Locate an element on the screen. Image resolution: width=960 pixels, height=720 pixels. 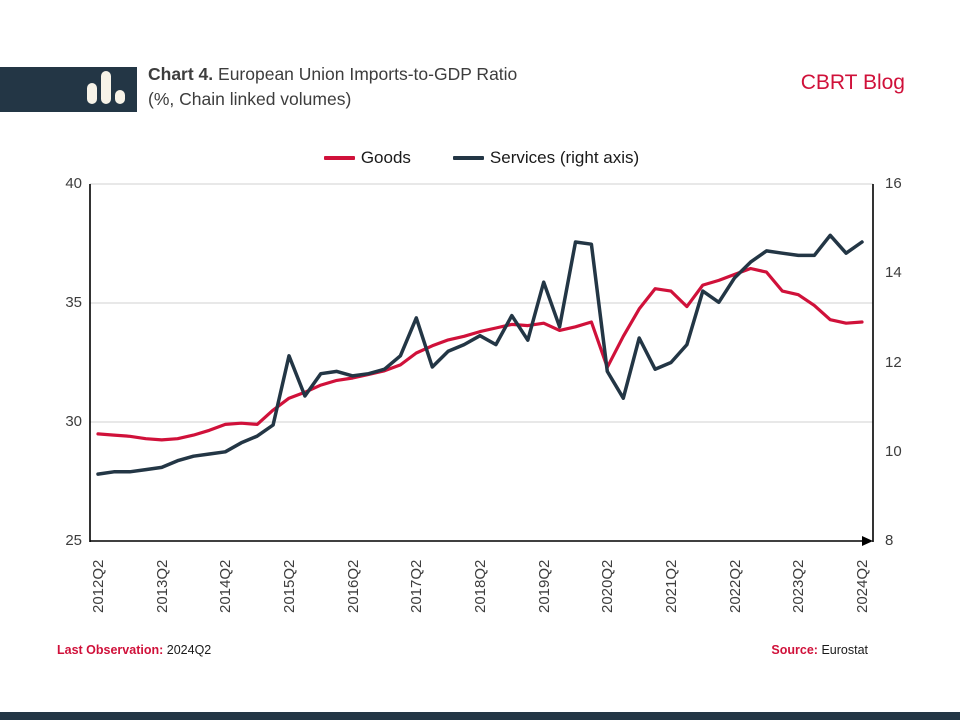
legend-item-goods: Goods is located at coordinates (367, 158).